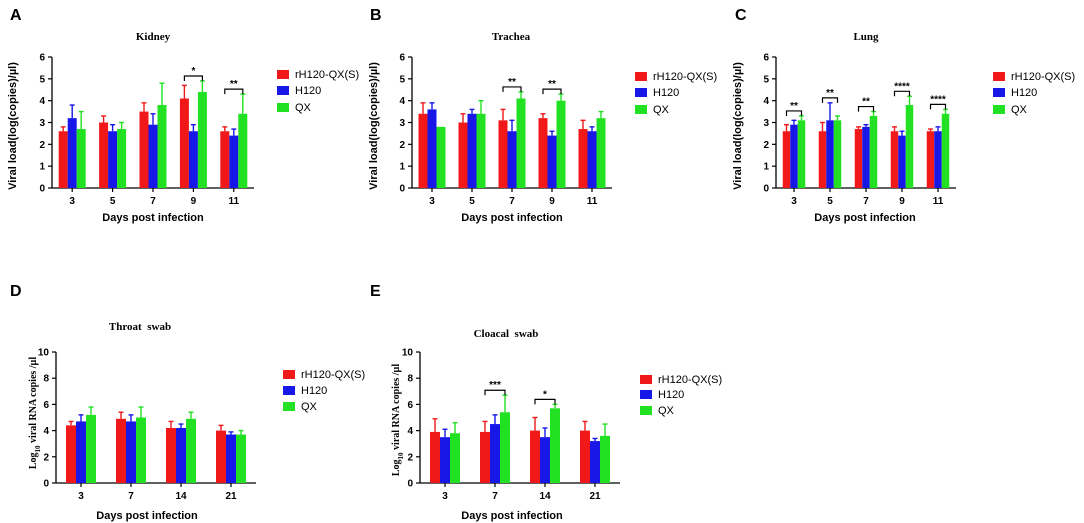 This screenshot has width=1084, height=523. I want to click on x-tick-label: 14, so click(545, 496).